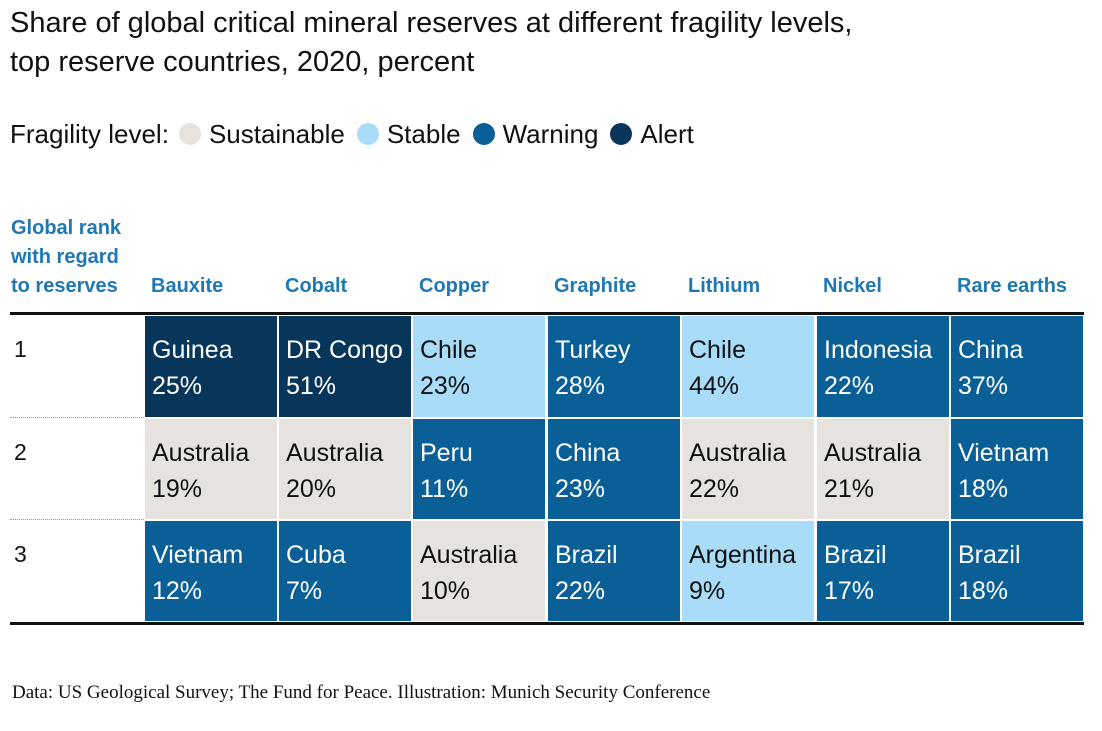 The width and height of the screenshot is (1102, 731). I want to click on table-cell-cobalt-rank-3: Cuba 7%, so click(345, 571).